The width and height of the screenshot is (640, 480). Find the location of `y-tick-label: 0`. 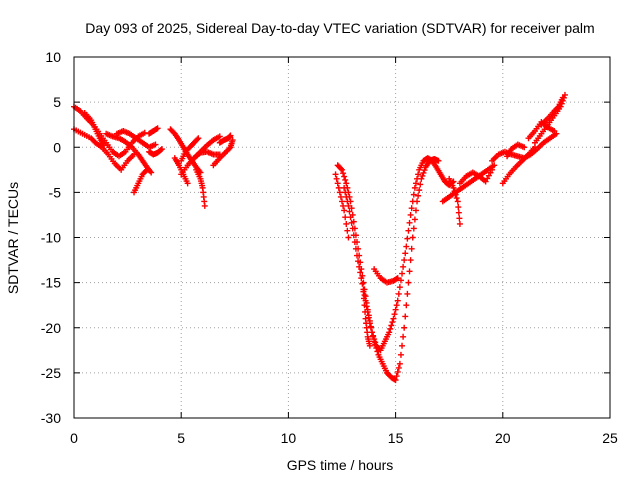

y-tick-label: 0 is located at coordinates (57, 147).